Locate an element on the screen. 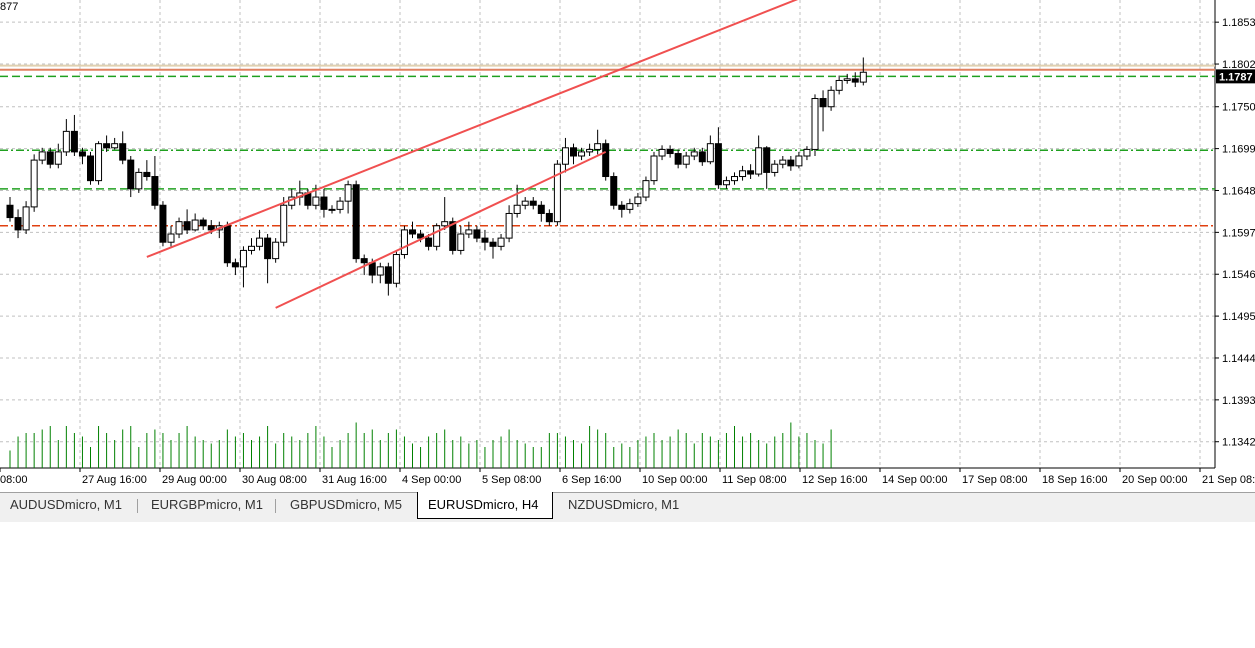 This screenshot has width=1255, height=648. time-axis-label: 12 Sep 16:00 is located at coordinates (834, 480).